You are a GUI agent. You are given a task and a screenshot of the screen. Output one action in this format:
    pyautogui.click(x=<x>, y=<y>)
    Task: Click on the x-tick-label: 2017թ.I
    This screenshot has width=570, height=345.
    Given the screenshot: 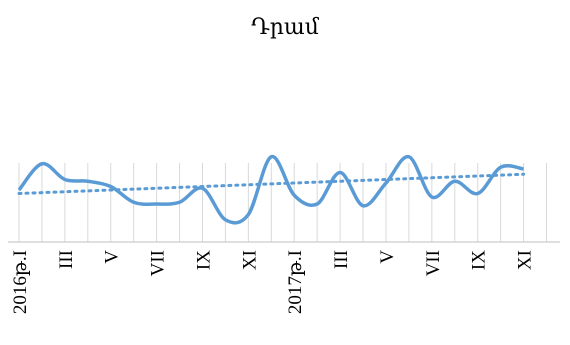 What is the action you would take?
    pyautogui.click(x=295, y=282)
    